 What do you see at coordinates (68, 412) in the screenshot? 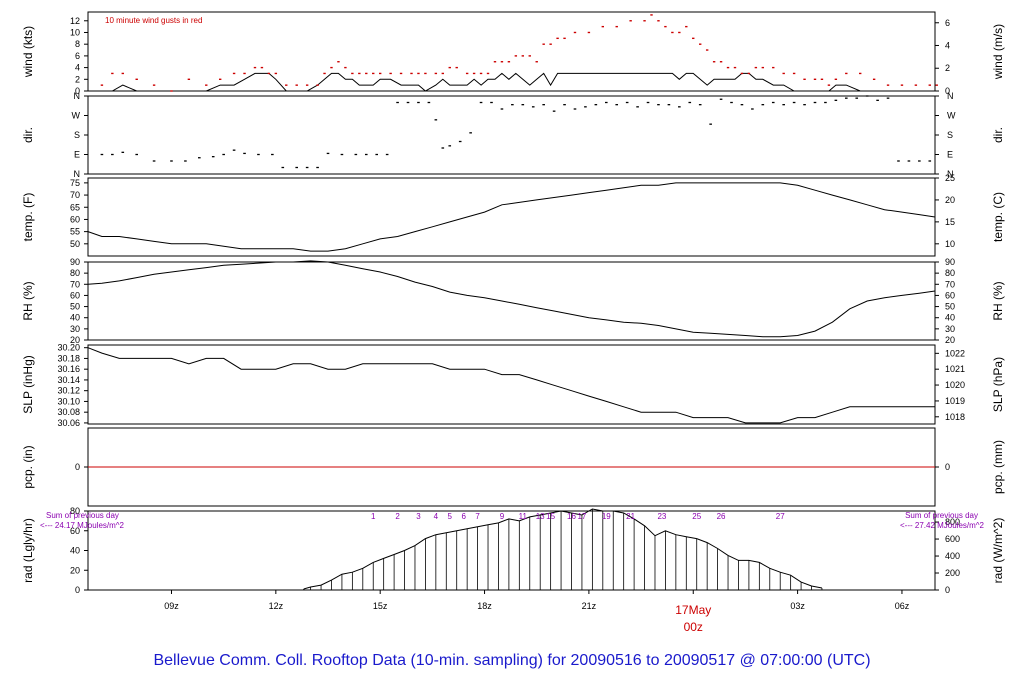
I see `sea_level_pressure-tick-label-left: 30.08` at bounding box center [68, 412].